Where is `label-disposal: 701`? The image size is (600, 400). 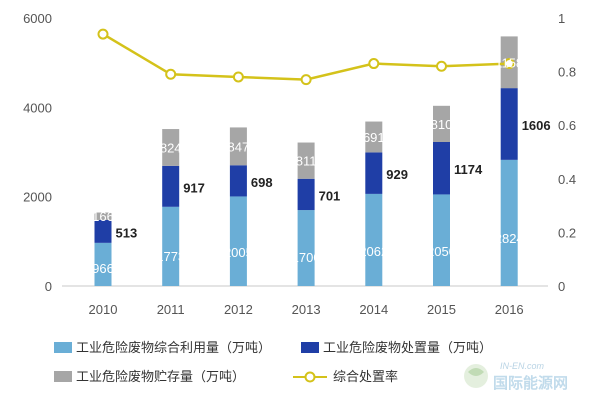 label-disposal: 701 is located at coordinates (330, 195).